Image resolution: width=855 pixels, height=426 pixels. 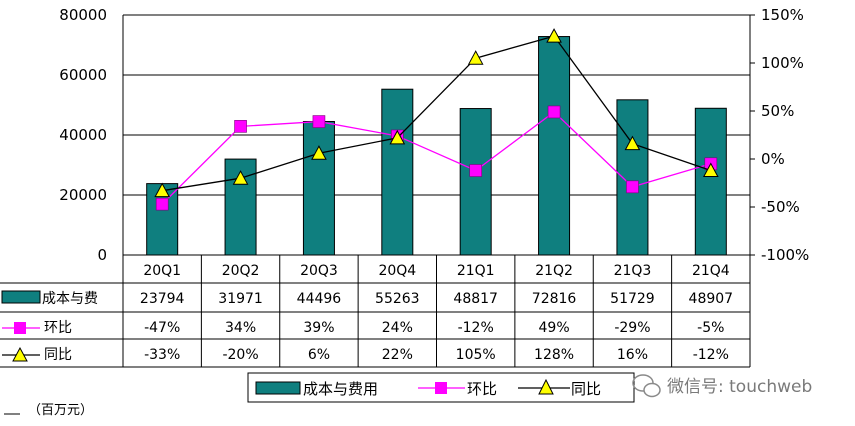 What do you see at coordinates (70, 299) in the screenshot?
I see `row-label-bar: 成本与费` at bounding box center [70, 299].